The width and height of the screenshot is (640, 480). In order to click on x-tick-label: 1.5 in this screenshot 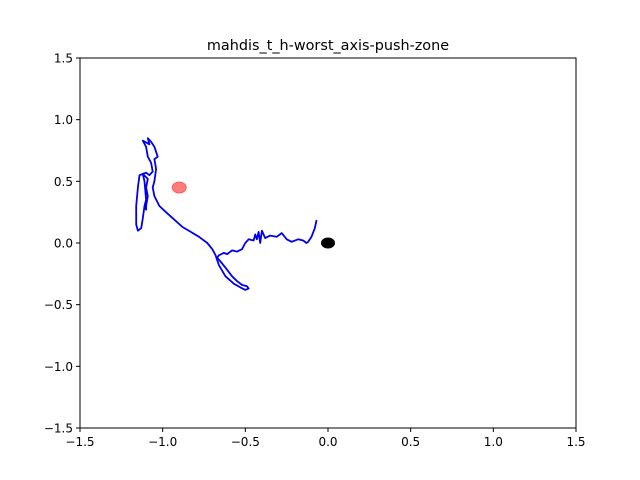, I will do `click(575, 442)`.